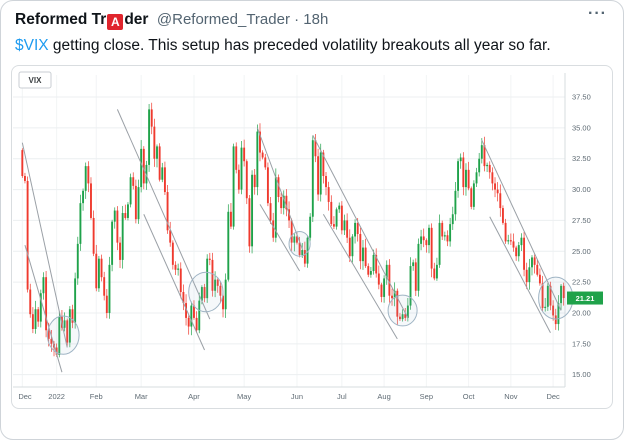 The width and height of the screenshot is (624, 440). What do you see at coordinates (297, 396) in the screenshot?
I see `svg-text: Jun` at bounding box center [297, 396].